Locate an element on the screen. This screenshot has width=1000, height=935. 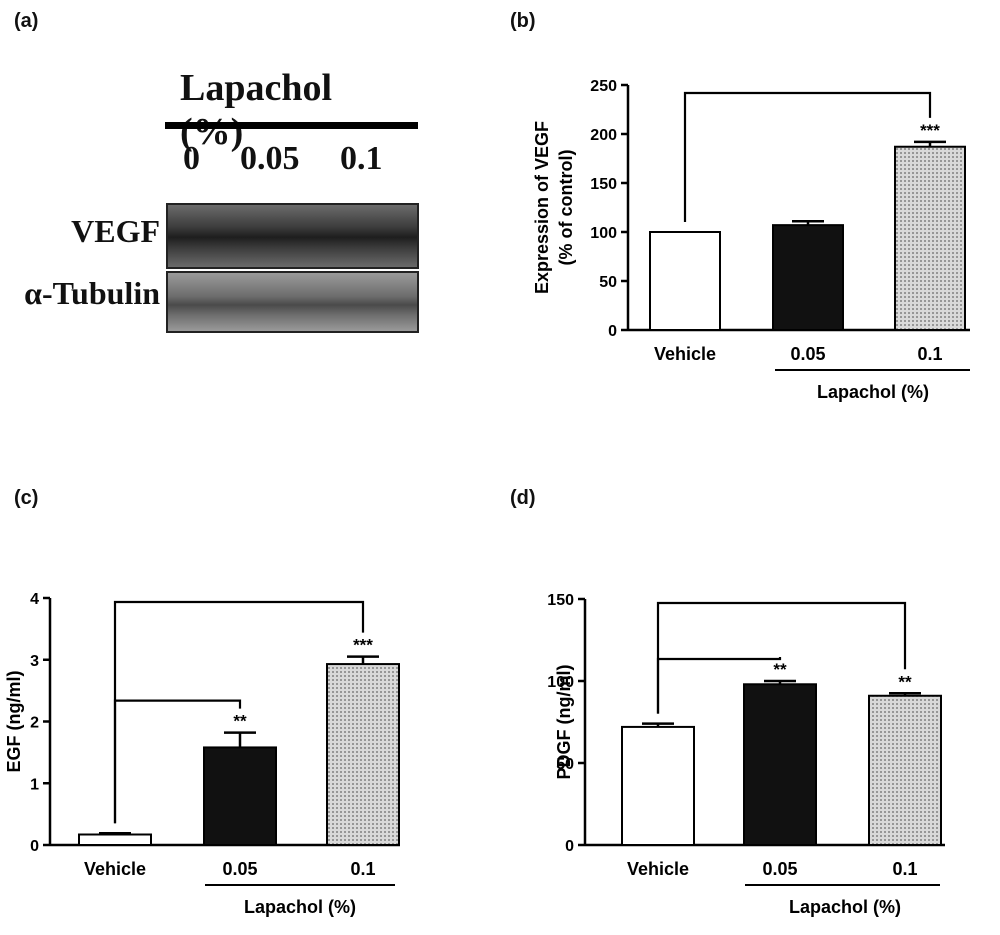
y-axis-label: PDGF (ng/ml) is located at coordinates (564, 722).